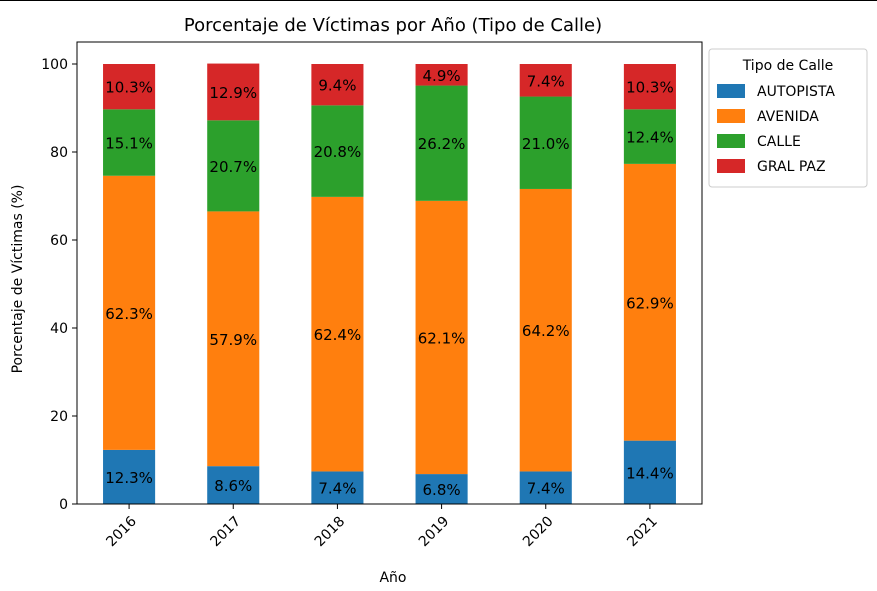 The width and height of the screenshot is (877, 591). Describe the element at coordinates (731, 91) in the screenshot. I see `legend-swatch-autopista` at that location.